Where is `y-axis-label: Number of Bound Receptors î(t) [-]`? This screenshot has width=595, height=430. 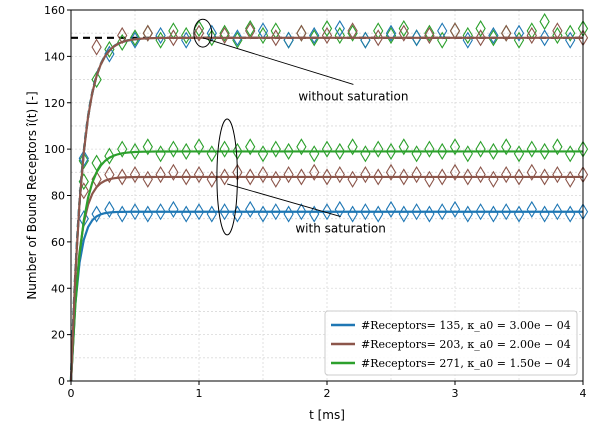
y-axis-label: Number of Bound Receptors î(t) [-] is located at coordinates (32, 195).